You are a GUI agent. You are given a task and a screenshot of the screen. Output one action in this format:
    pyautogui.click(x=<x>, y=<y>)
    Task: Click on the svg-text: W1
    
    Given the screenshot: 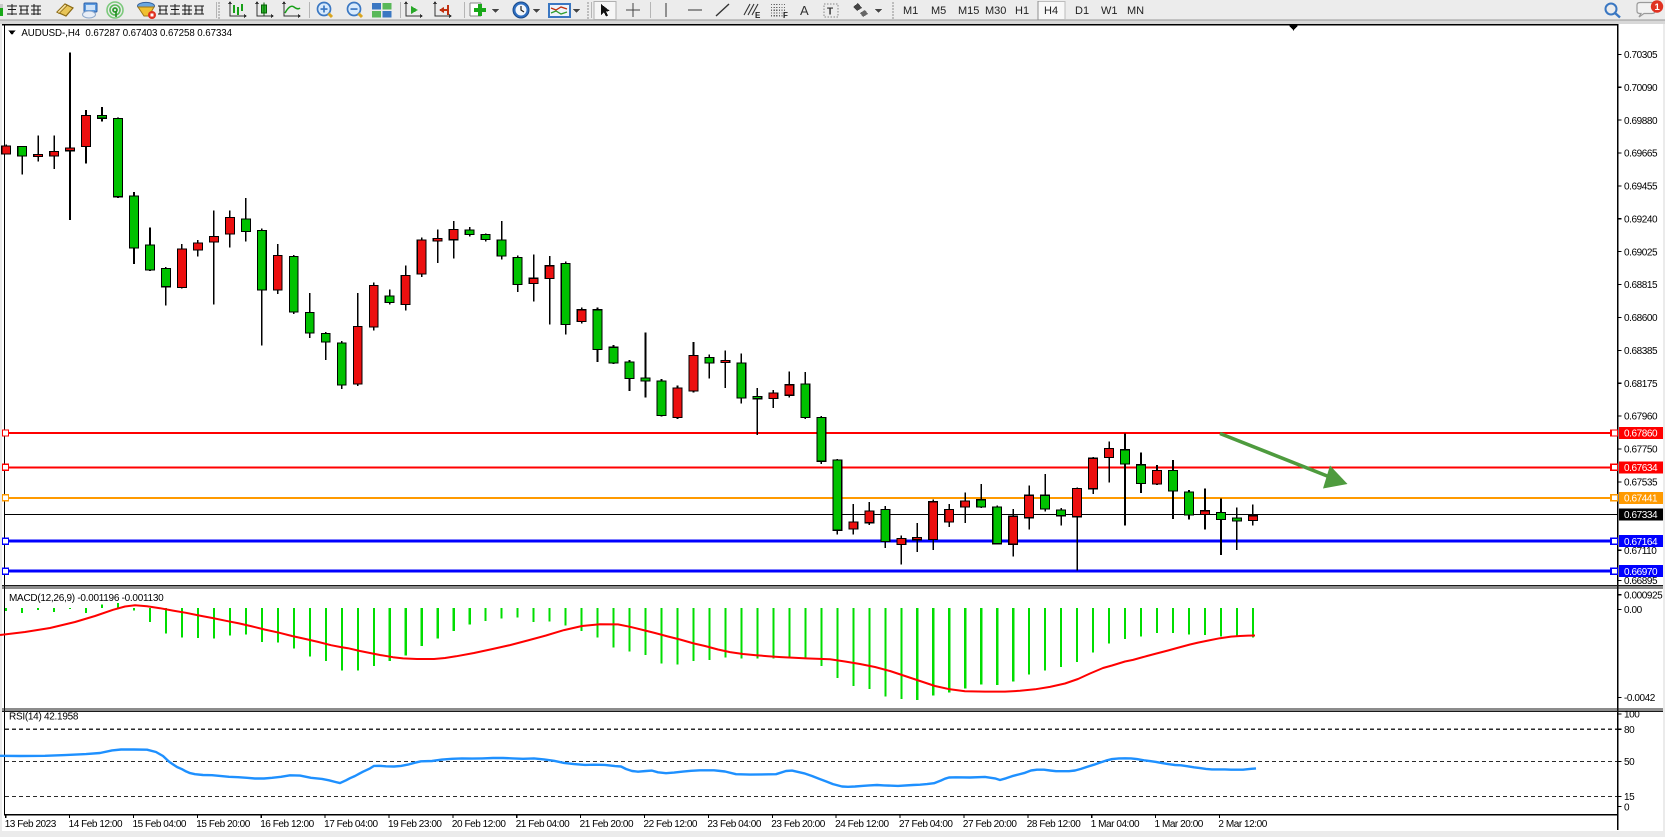 What is the action you would take?
    pyautogui.click(x=1109, y=11)
    